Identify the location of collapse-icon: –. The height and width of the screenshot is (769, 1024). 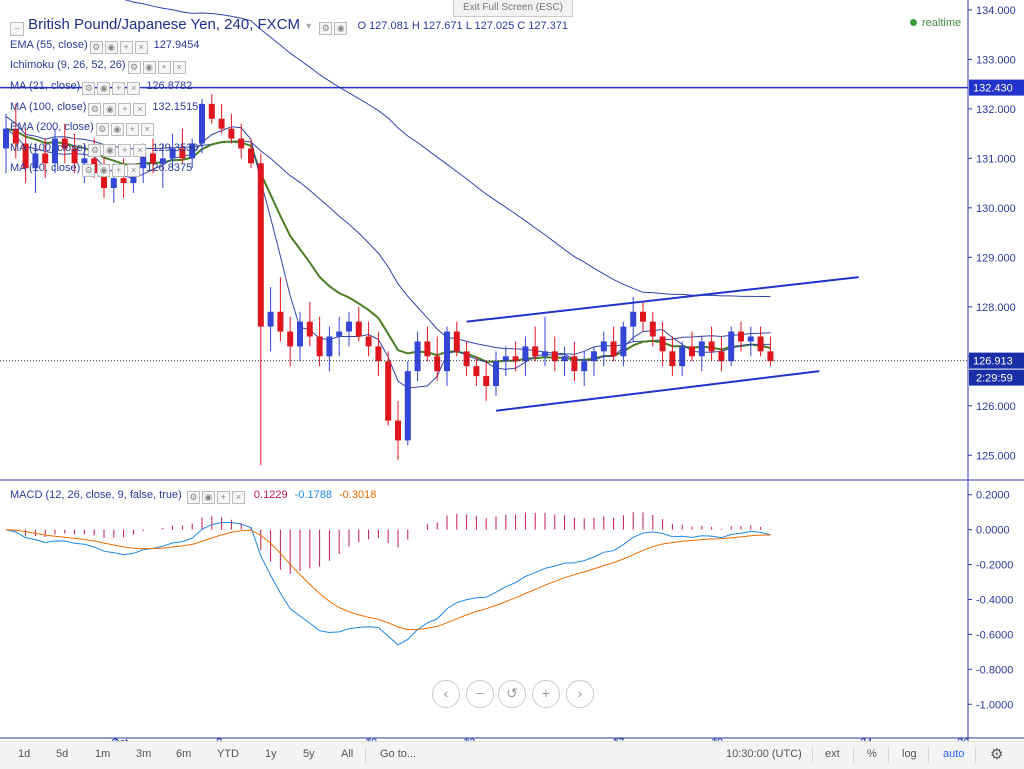
(17, 29).